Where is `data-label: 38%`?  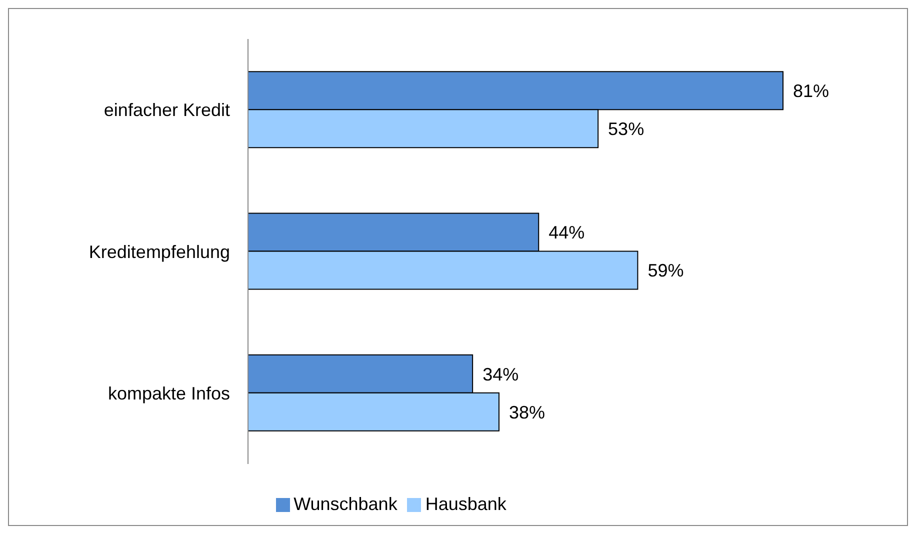 data-label: 38% is located at coordinates (527, 412).